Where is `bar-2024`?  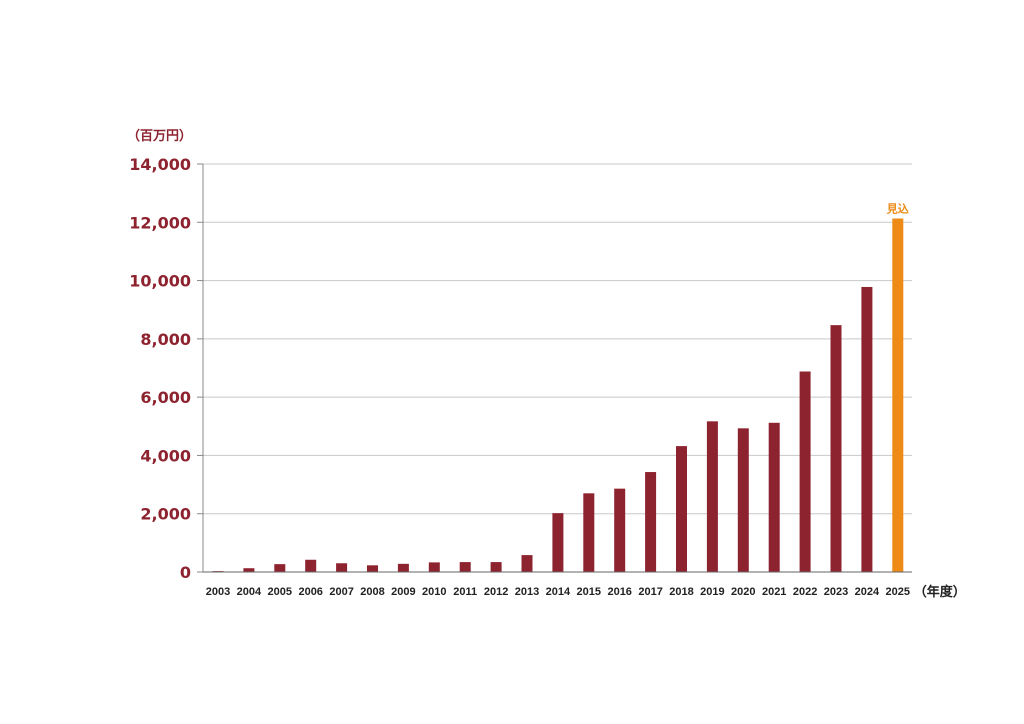 bar-2024 is located at coordinates (867, 429).